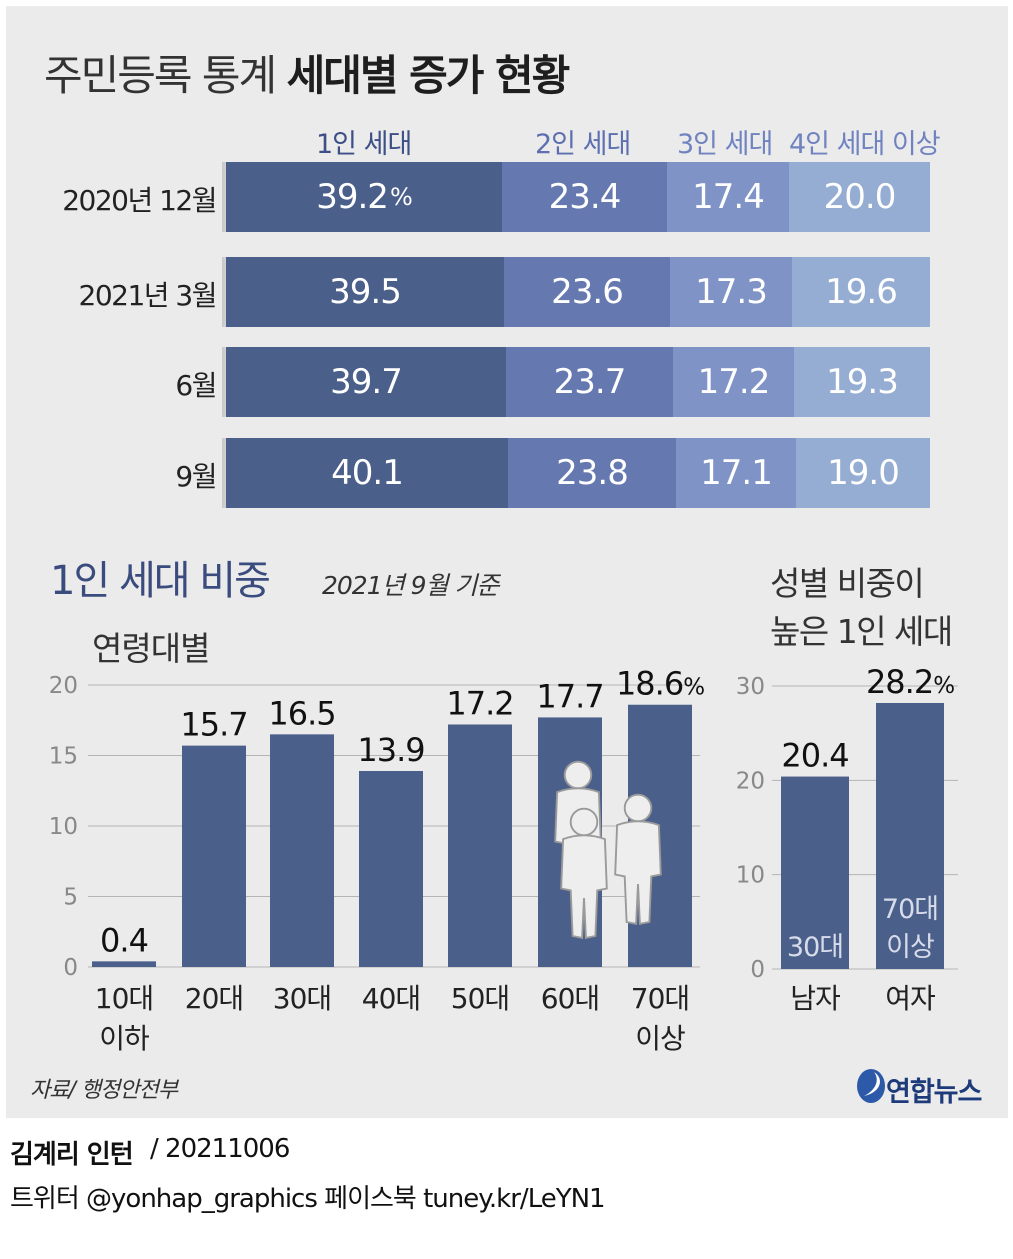  Describe the element at coordinates (139, 200) in the screenshot. I see `row-label: 2020년 12월` at that location.